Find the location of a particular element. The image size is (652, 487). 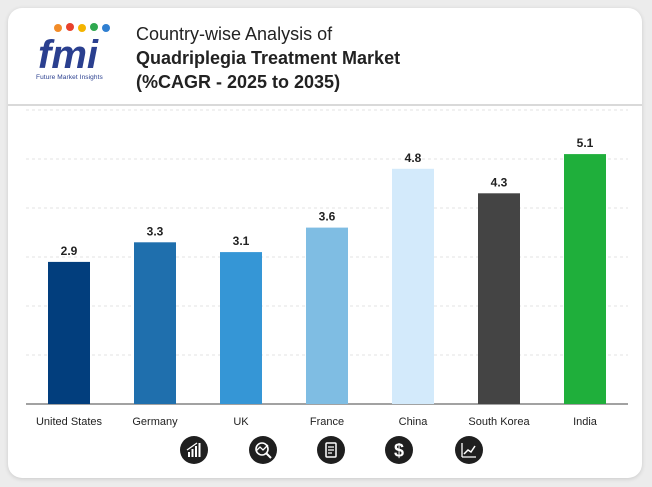

value-label: 5.1 is located at coordinates (585, 143).